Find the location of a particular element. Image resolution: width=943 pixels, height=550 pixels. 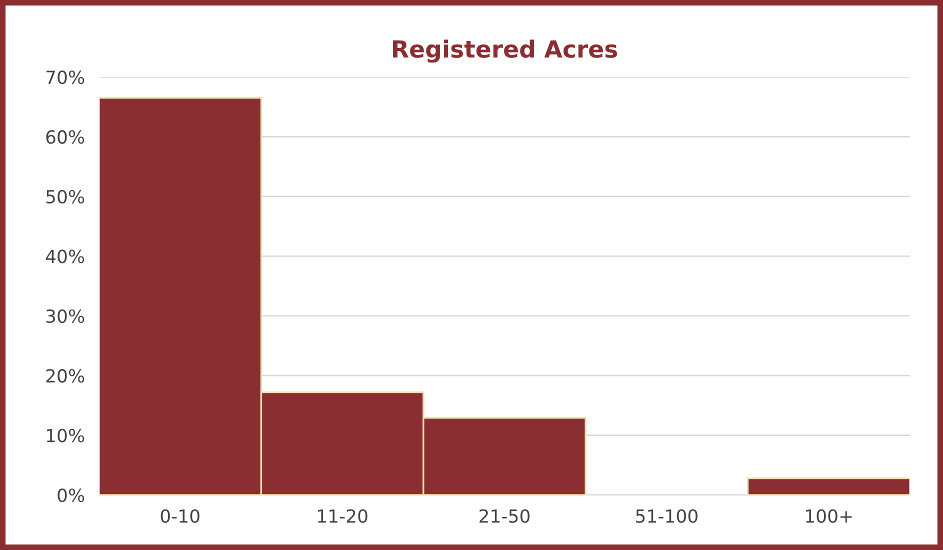

y-tick-label: 20% is located at coordinates (65, 376).